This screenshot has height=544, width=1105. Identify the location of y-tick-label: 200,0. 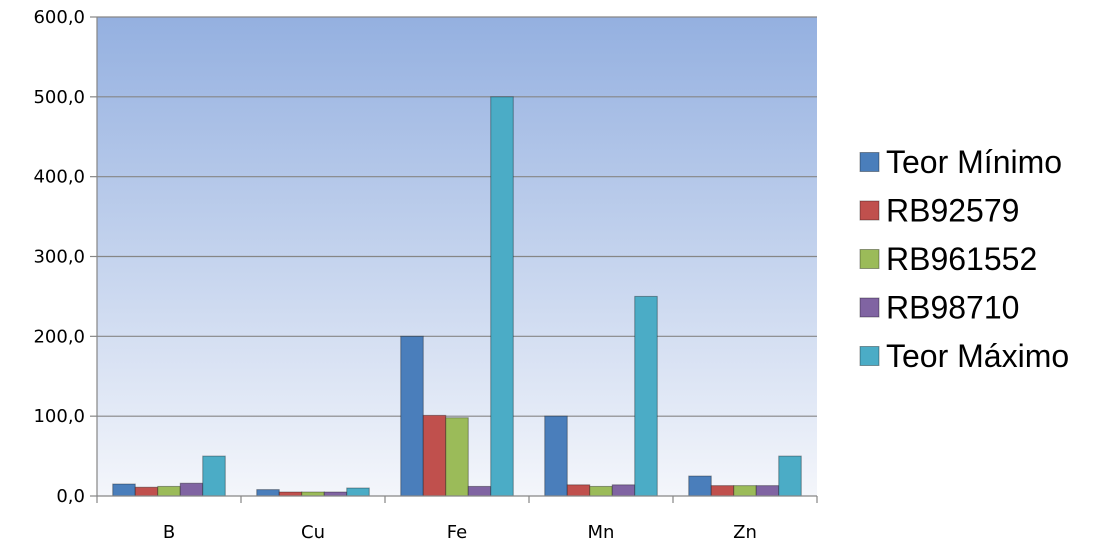
(59, 336).